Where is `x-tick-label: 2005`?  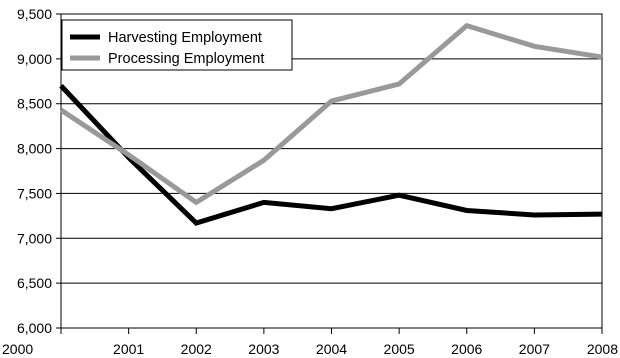
x-tick-label: 2005 is located at coordinates (399, 349).